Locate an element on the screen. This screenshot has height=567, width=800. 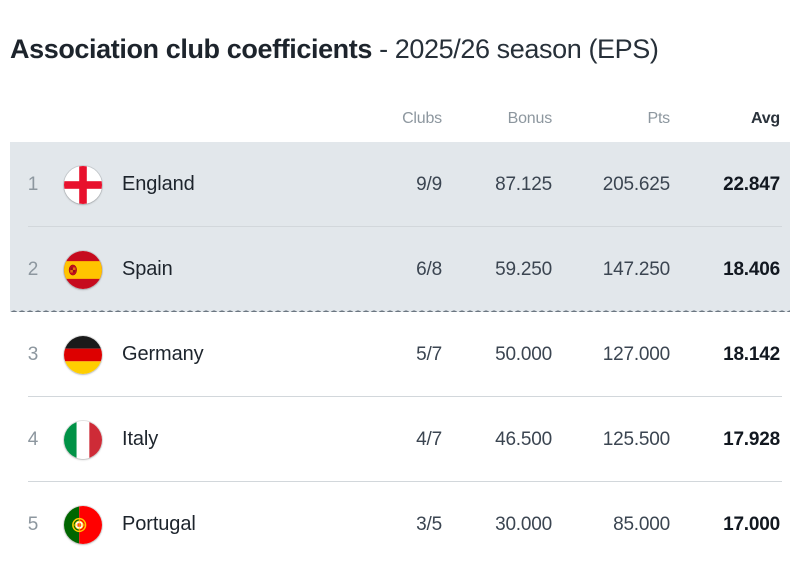
row-rank: 5 is located at coordinates (33, 524).